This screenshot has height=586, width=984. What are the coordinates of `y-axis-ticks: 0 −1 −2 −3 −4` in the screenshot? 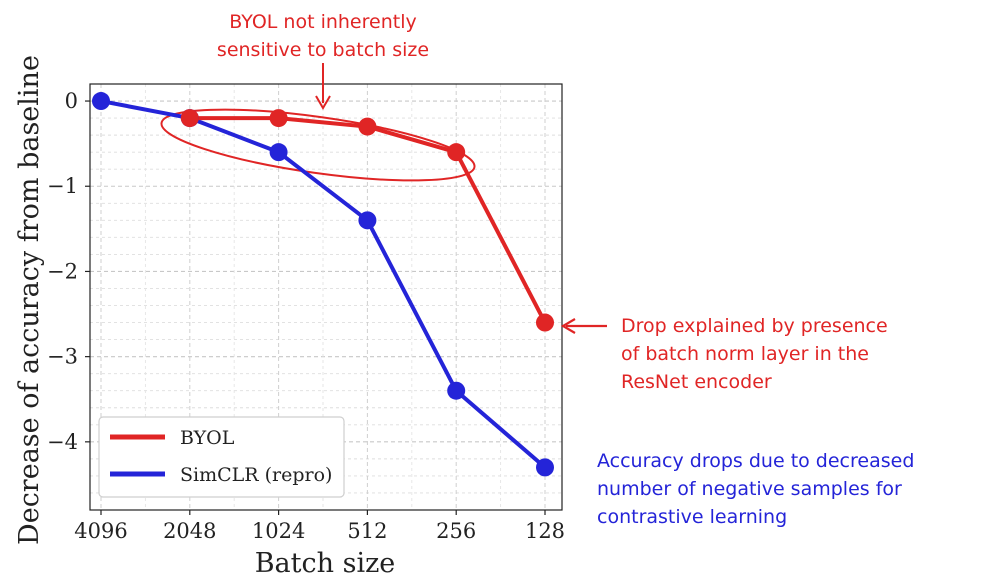 It's located at (68, 271).